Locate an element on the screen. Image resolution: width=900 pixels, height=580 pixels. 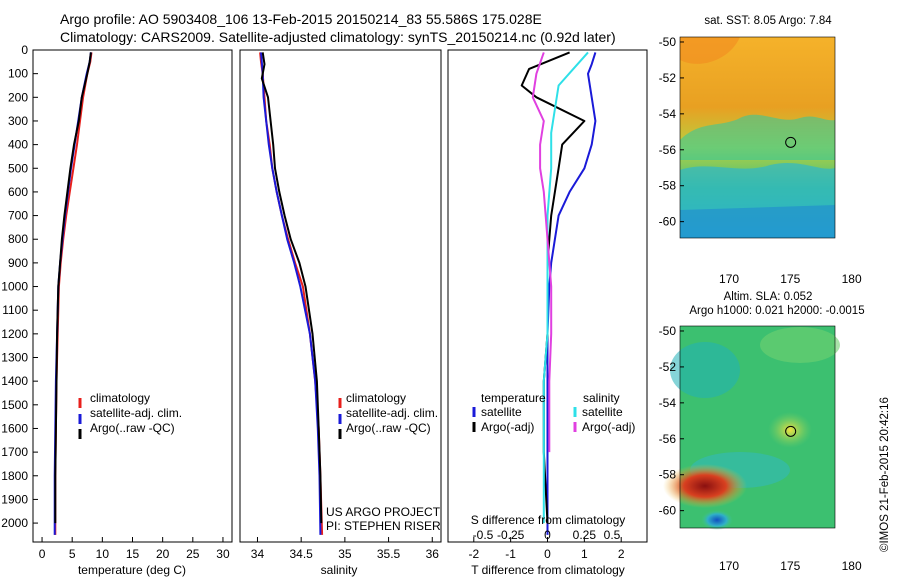
y-tick-label: 1300 is located at coordinates (14, 358).